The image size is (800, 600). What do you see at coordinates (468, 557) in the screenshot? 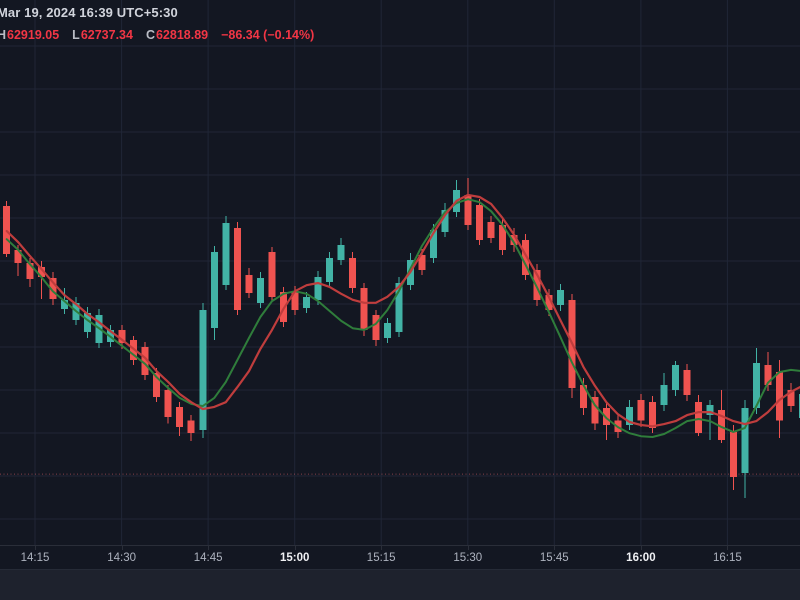
I see `time-label: 15:30` at bounding box center [468, 557].